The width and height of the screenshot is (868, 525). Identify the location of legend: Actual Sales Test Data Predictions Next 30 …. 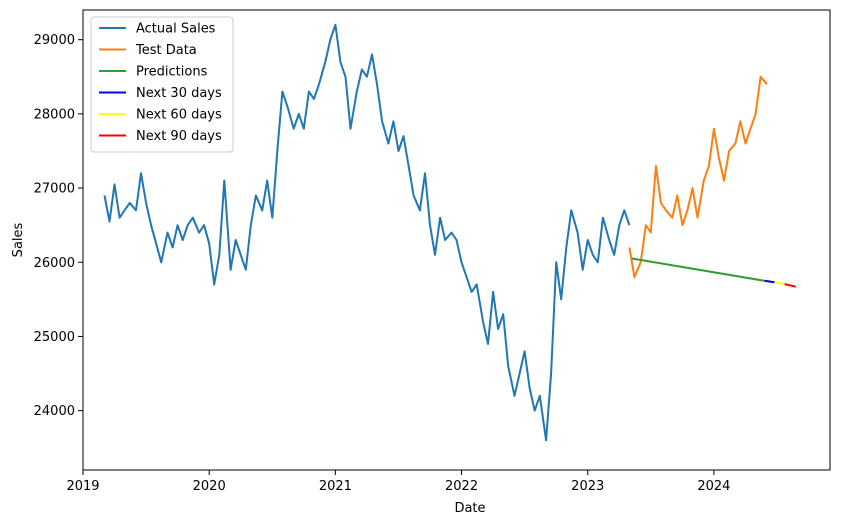
(162, 84).